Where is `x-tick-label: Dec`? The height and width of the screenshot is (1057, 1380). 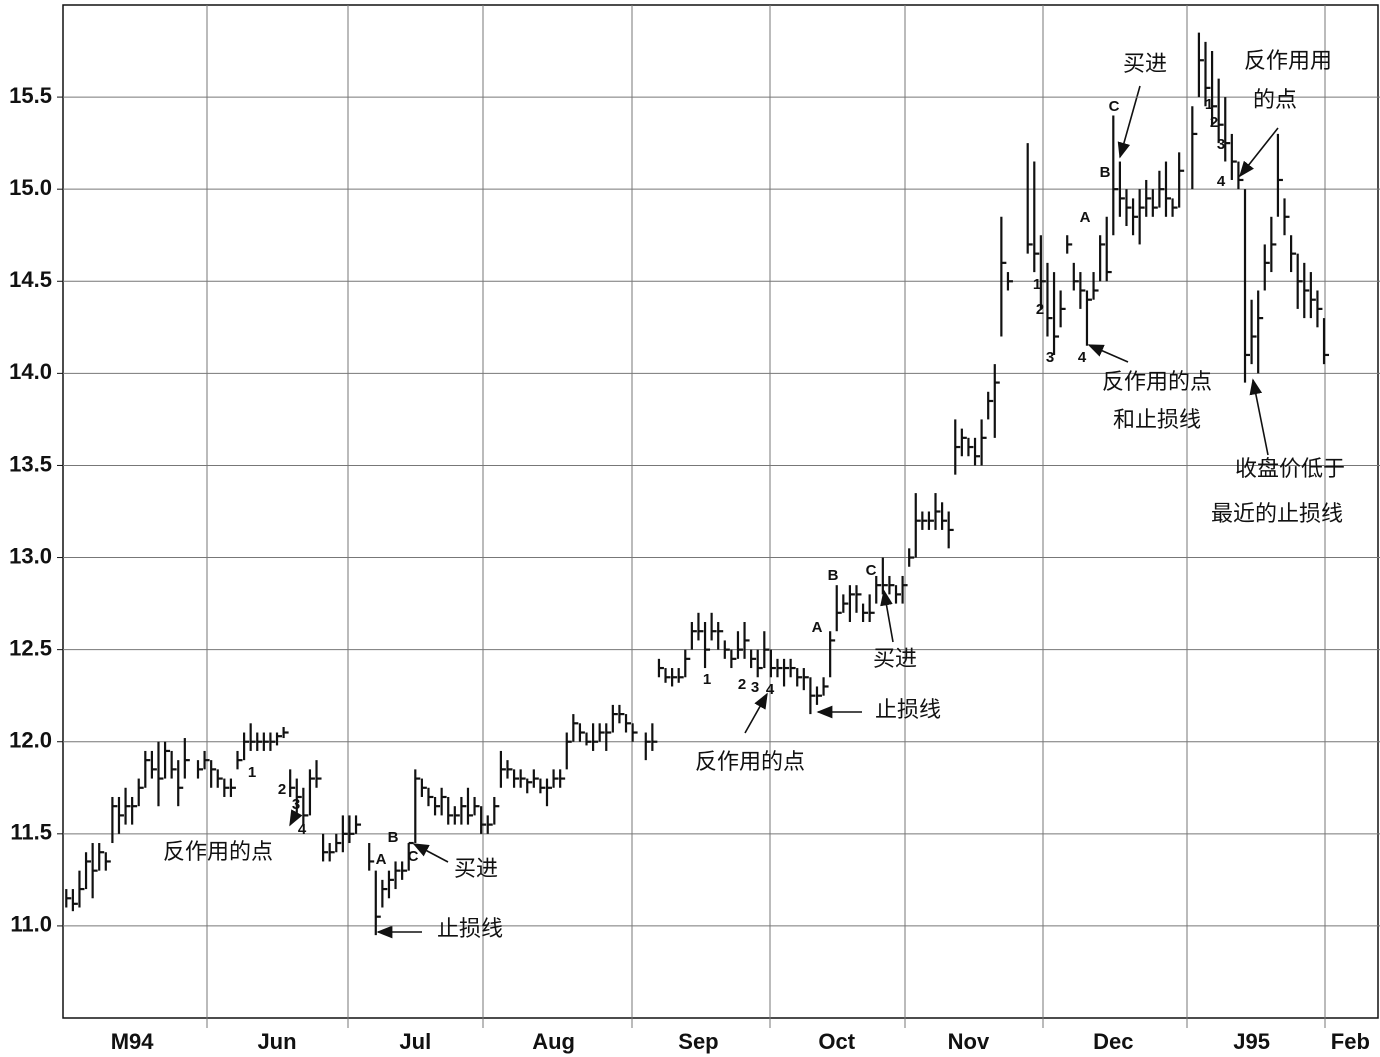
x-tick-label: Dec is located at coordinates (1113, 1041).